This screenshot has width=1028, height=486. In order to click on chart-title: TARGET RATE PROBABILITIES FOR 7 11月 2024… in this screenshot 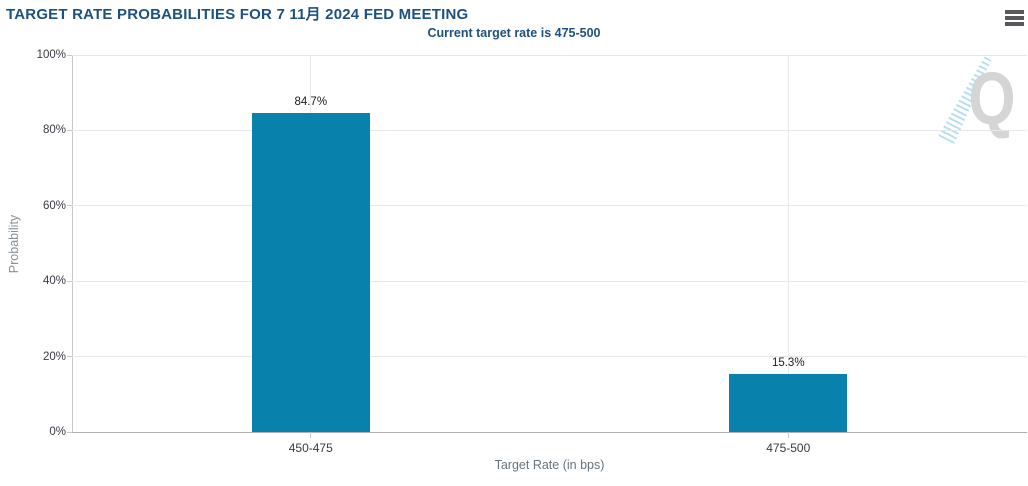, I will do `click(237, 14)`.